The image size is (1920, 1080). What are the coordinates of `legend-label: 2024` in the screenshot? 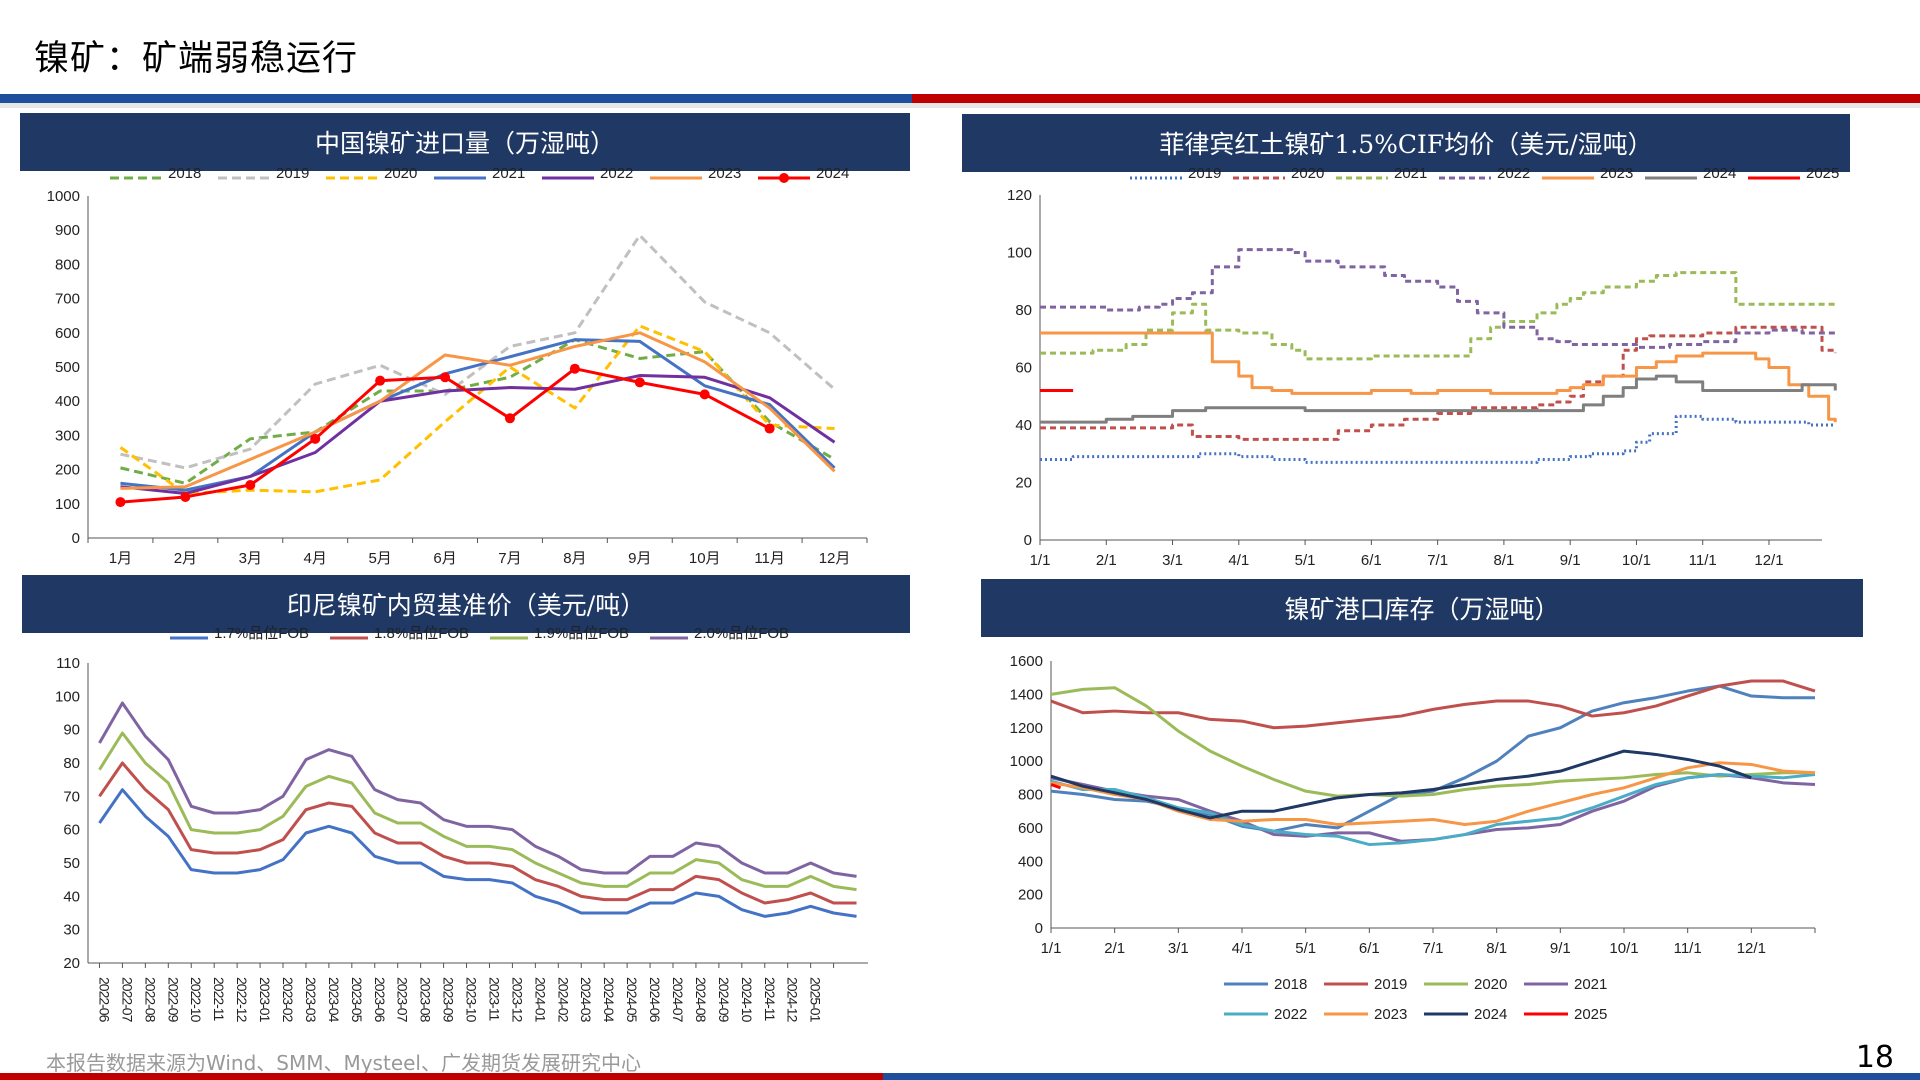 It's located at (832, 173).